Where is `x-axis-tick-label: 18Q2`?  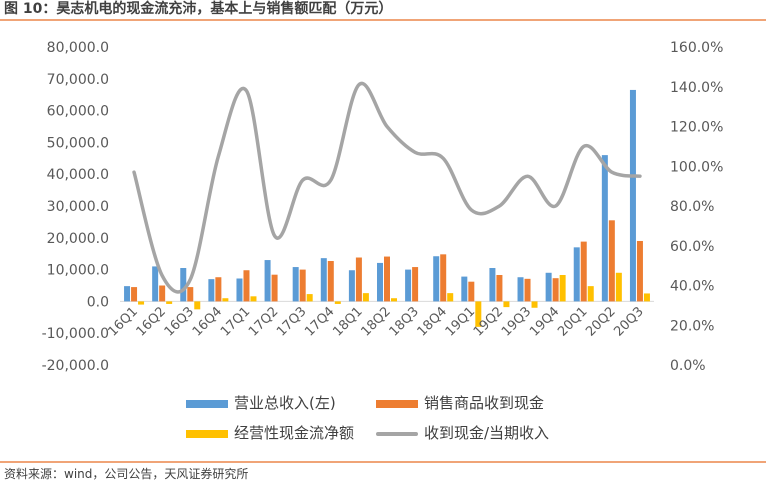 x-axis-tick-label: 18Q2 is located at coordinates (375, 321).